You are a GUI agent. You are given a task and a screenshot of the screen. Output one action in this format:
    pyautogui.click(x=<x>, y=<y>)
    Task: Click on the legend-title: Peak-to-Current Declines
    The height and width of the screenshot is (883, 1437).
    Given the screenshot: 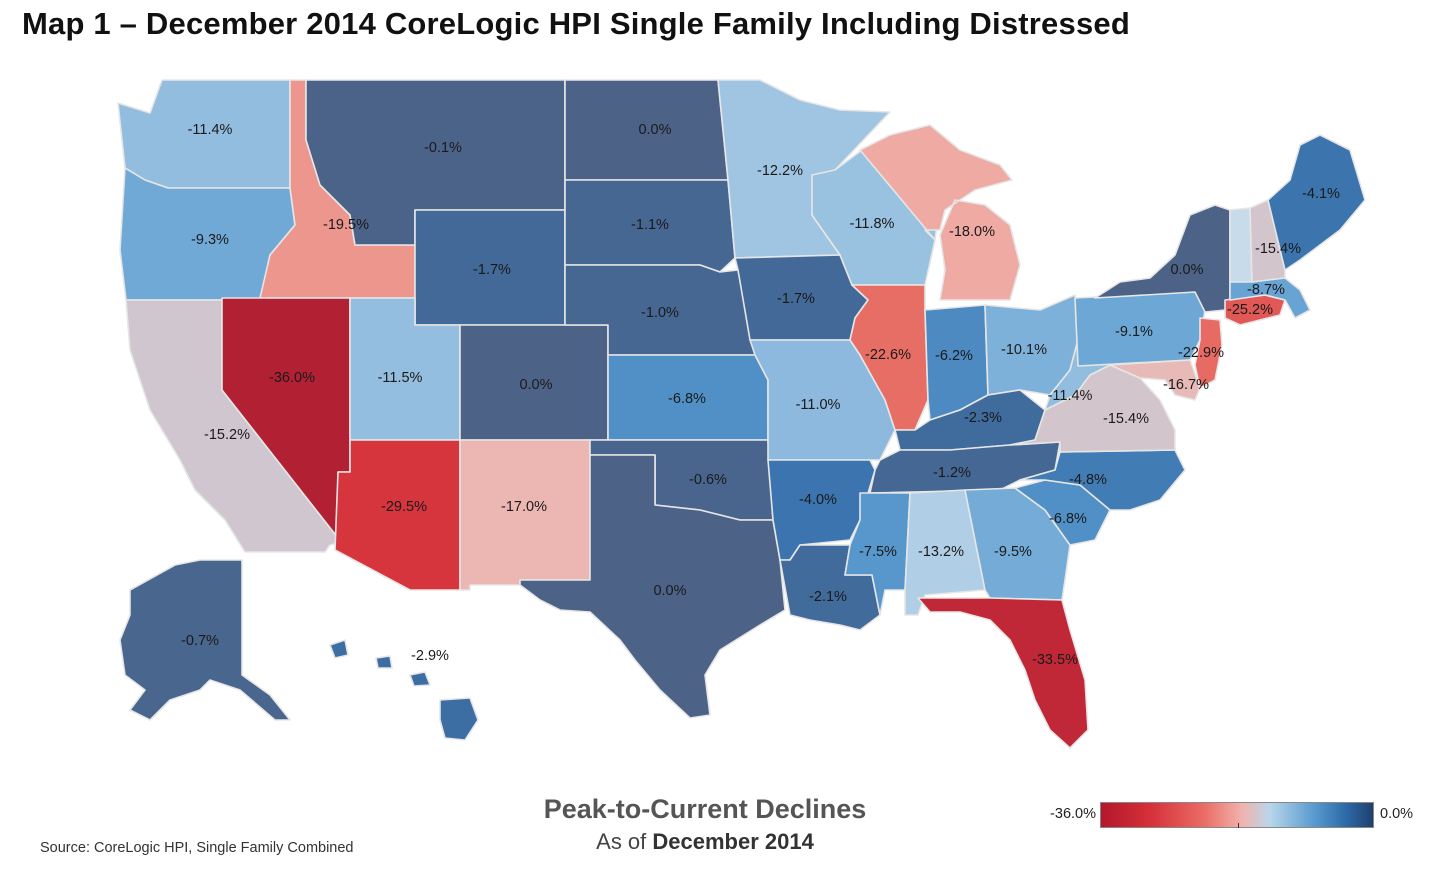 What is the action you would take?
    pyautogui.click(x=705, y=809)
    